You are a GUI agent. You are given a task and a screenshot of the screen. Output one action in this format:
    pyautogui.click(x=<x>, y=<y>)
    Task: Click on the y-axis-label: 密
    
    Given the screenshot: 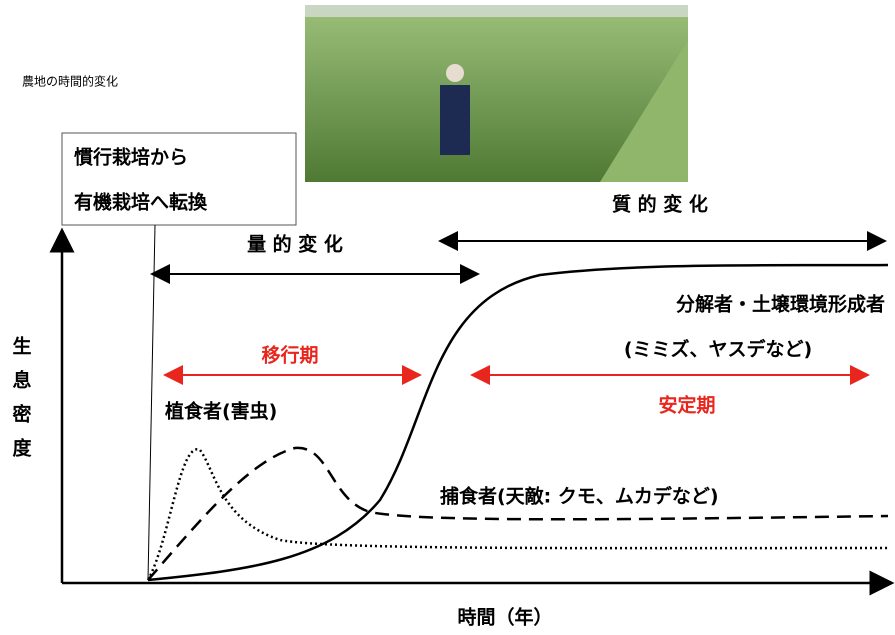 What is the action you would take?
    pyautogui.click(x=21, y=414)
    